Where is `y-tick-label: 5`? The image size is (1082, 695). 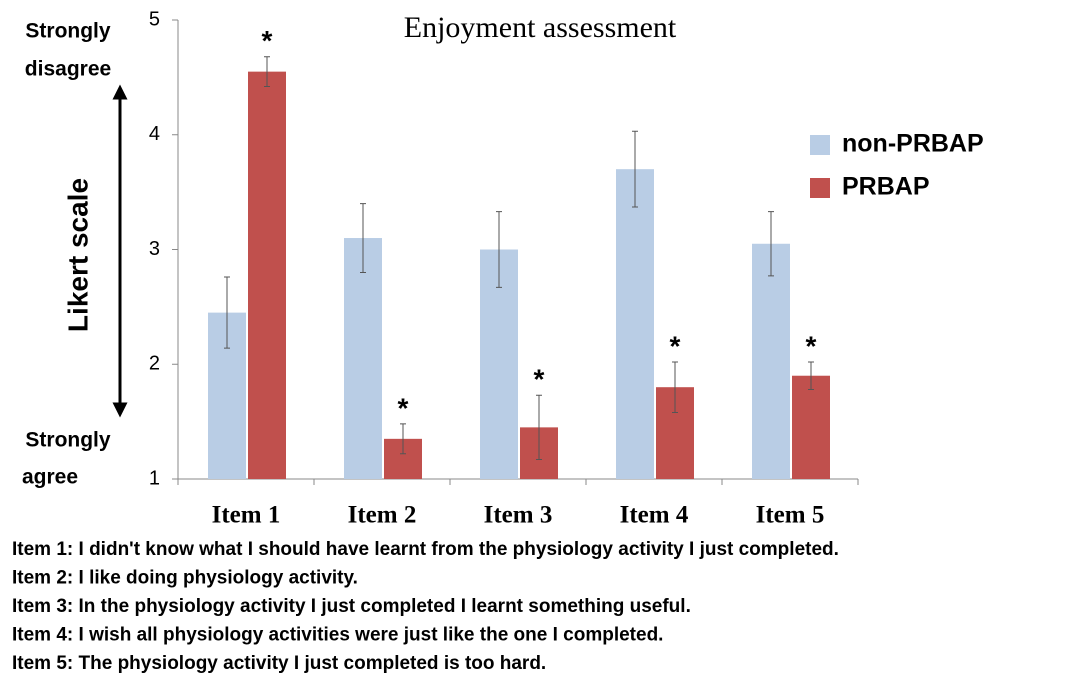 y-tick-label: 5 is located at coordinates (154, 19).